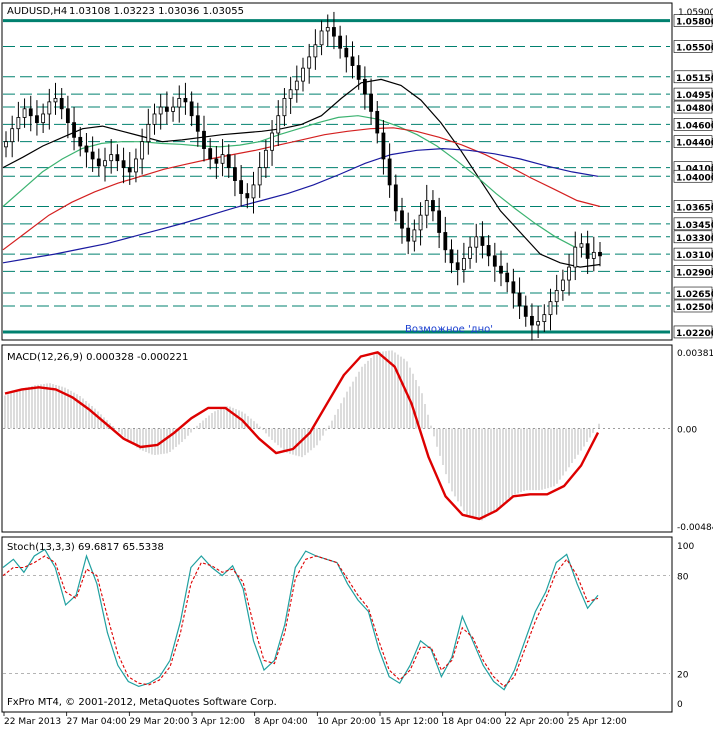 This screenshot has height=729, width=713. What do you see at coordinates (694, 49) in the screenshot?
I see `level-tag-label: 1.05500` at bounding box center [694, 49].